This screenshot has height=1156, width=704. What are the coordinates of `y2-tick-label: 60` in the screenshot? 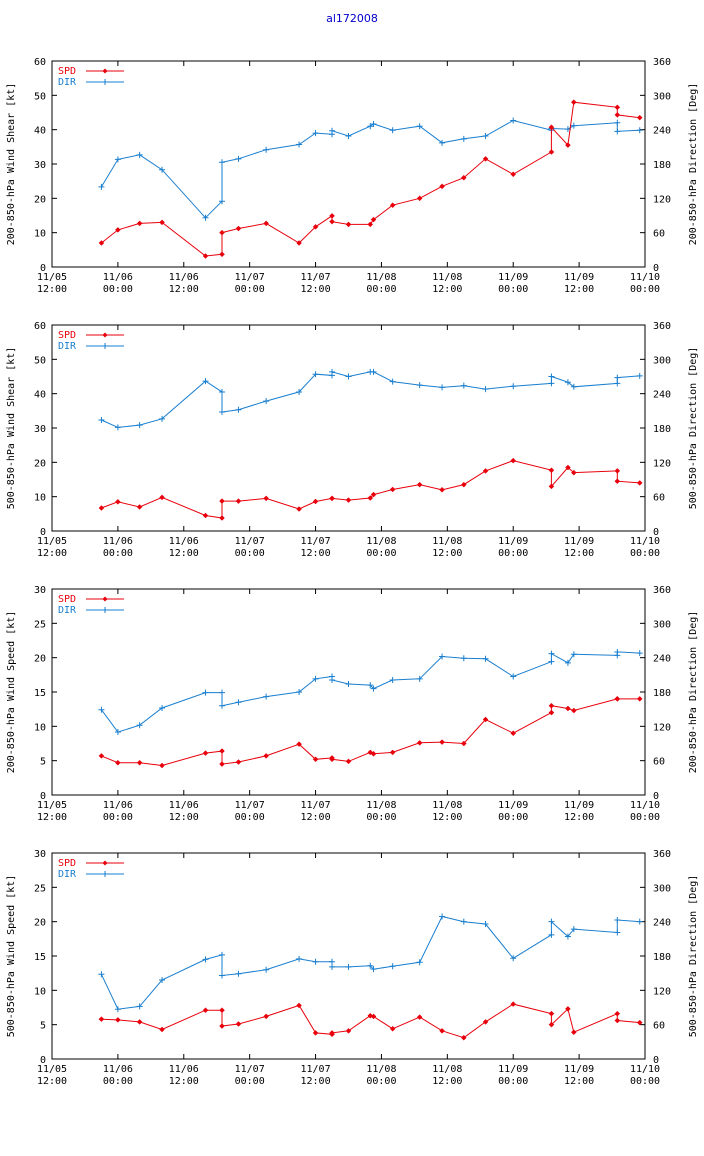 It's located at (659, 234).